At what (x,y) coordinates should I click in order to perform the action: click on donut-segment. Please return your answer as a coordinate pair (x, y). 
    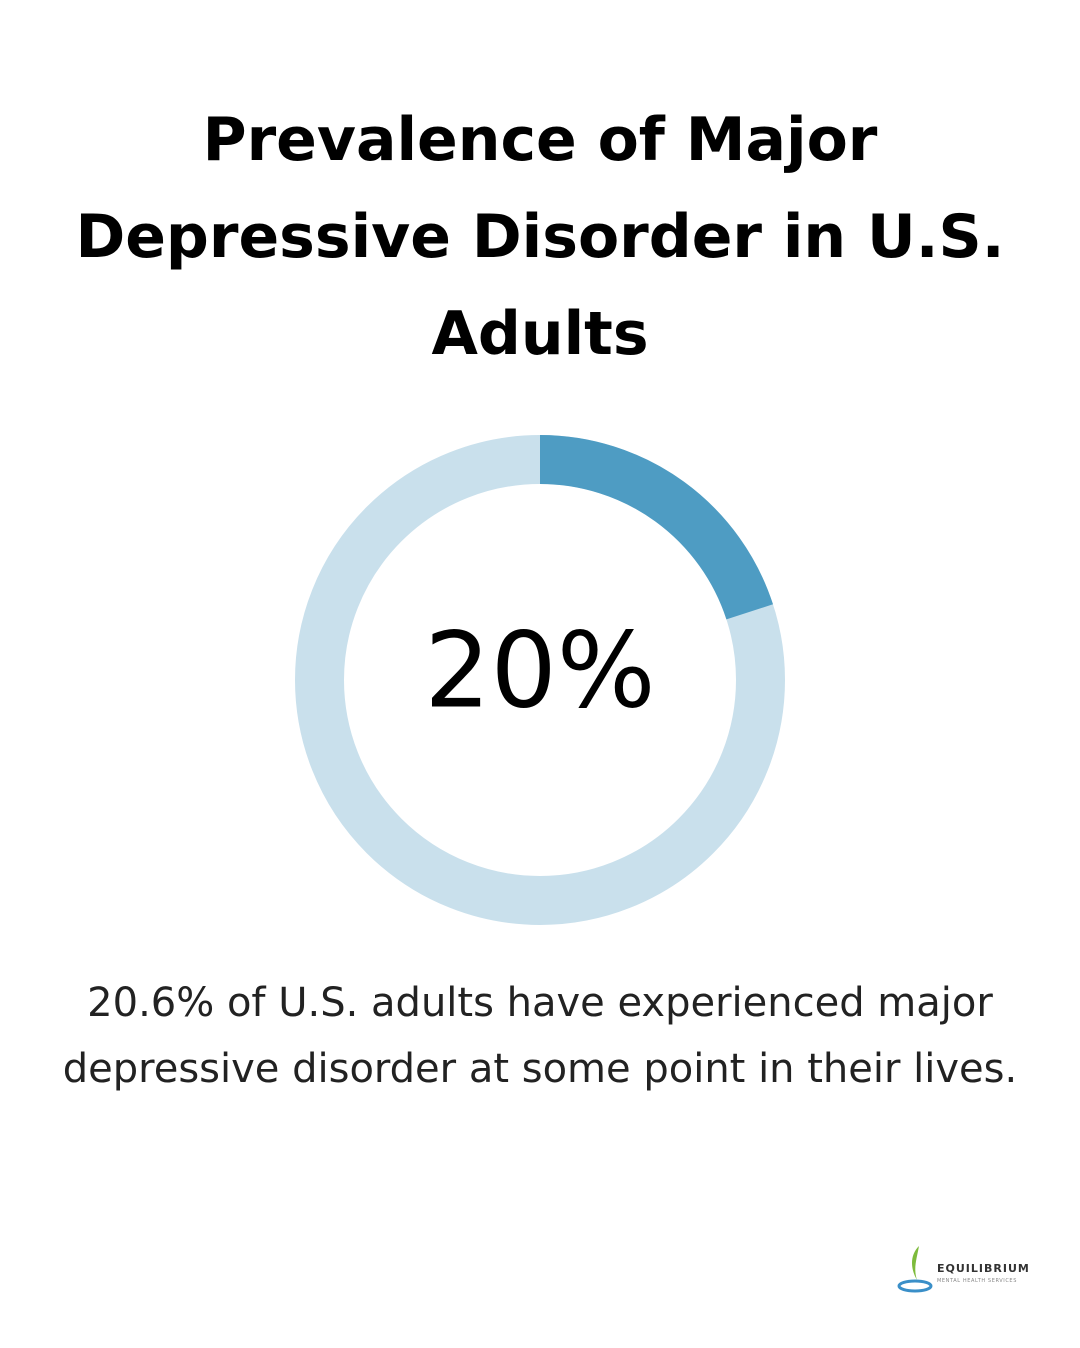
    Looking at the image, I should click on (656, 527).